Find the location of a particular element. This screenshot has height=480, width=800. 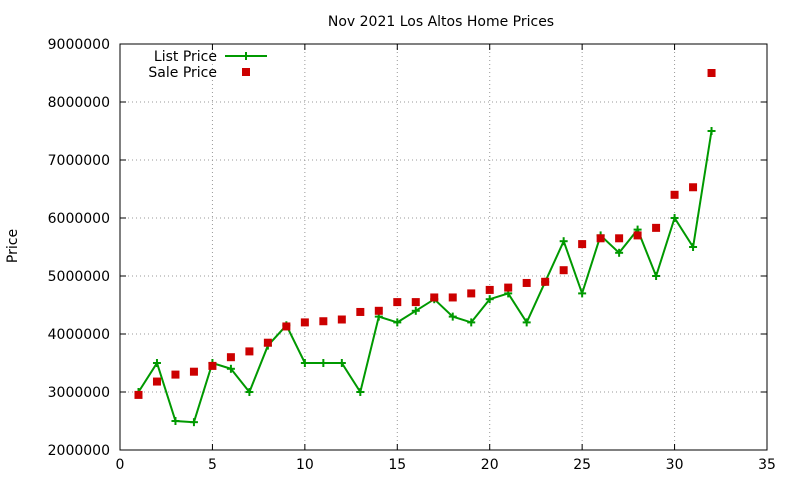

y-tick-label: 9000000 is located at coordinates (79, 45).